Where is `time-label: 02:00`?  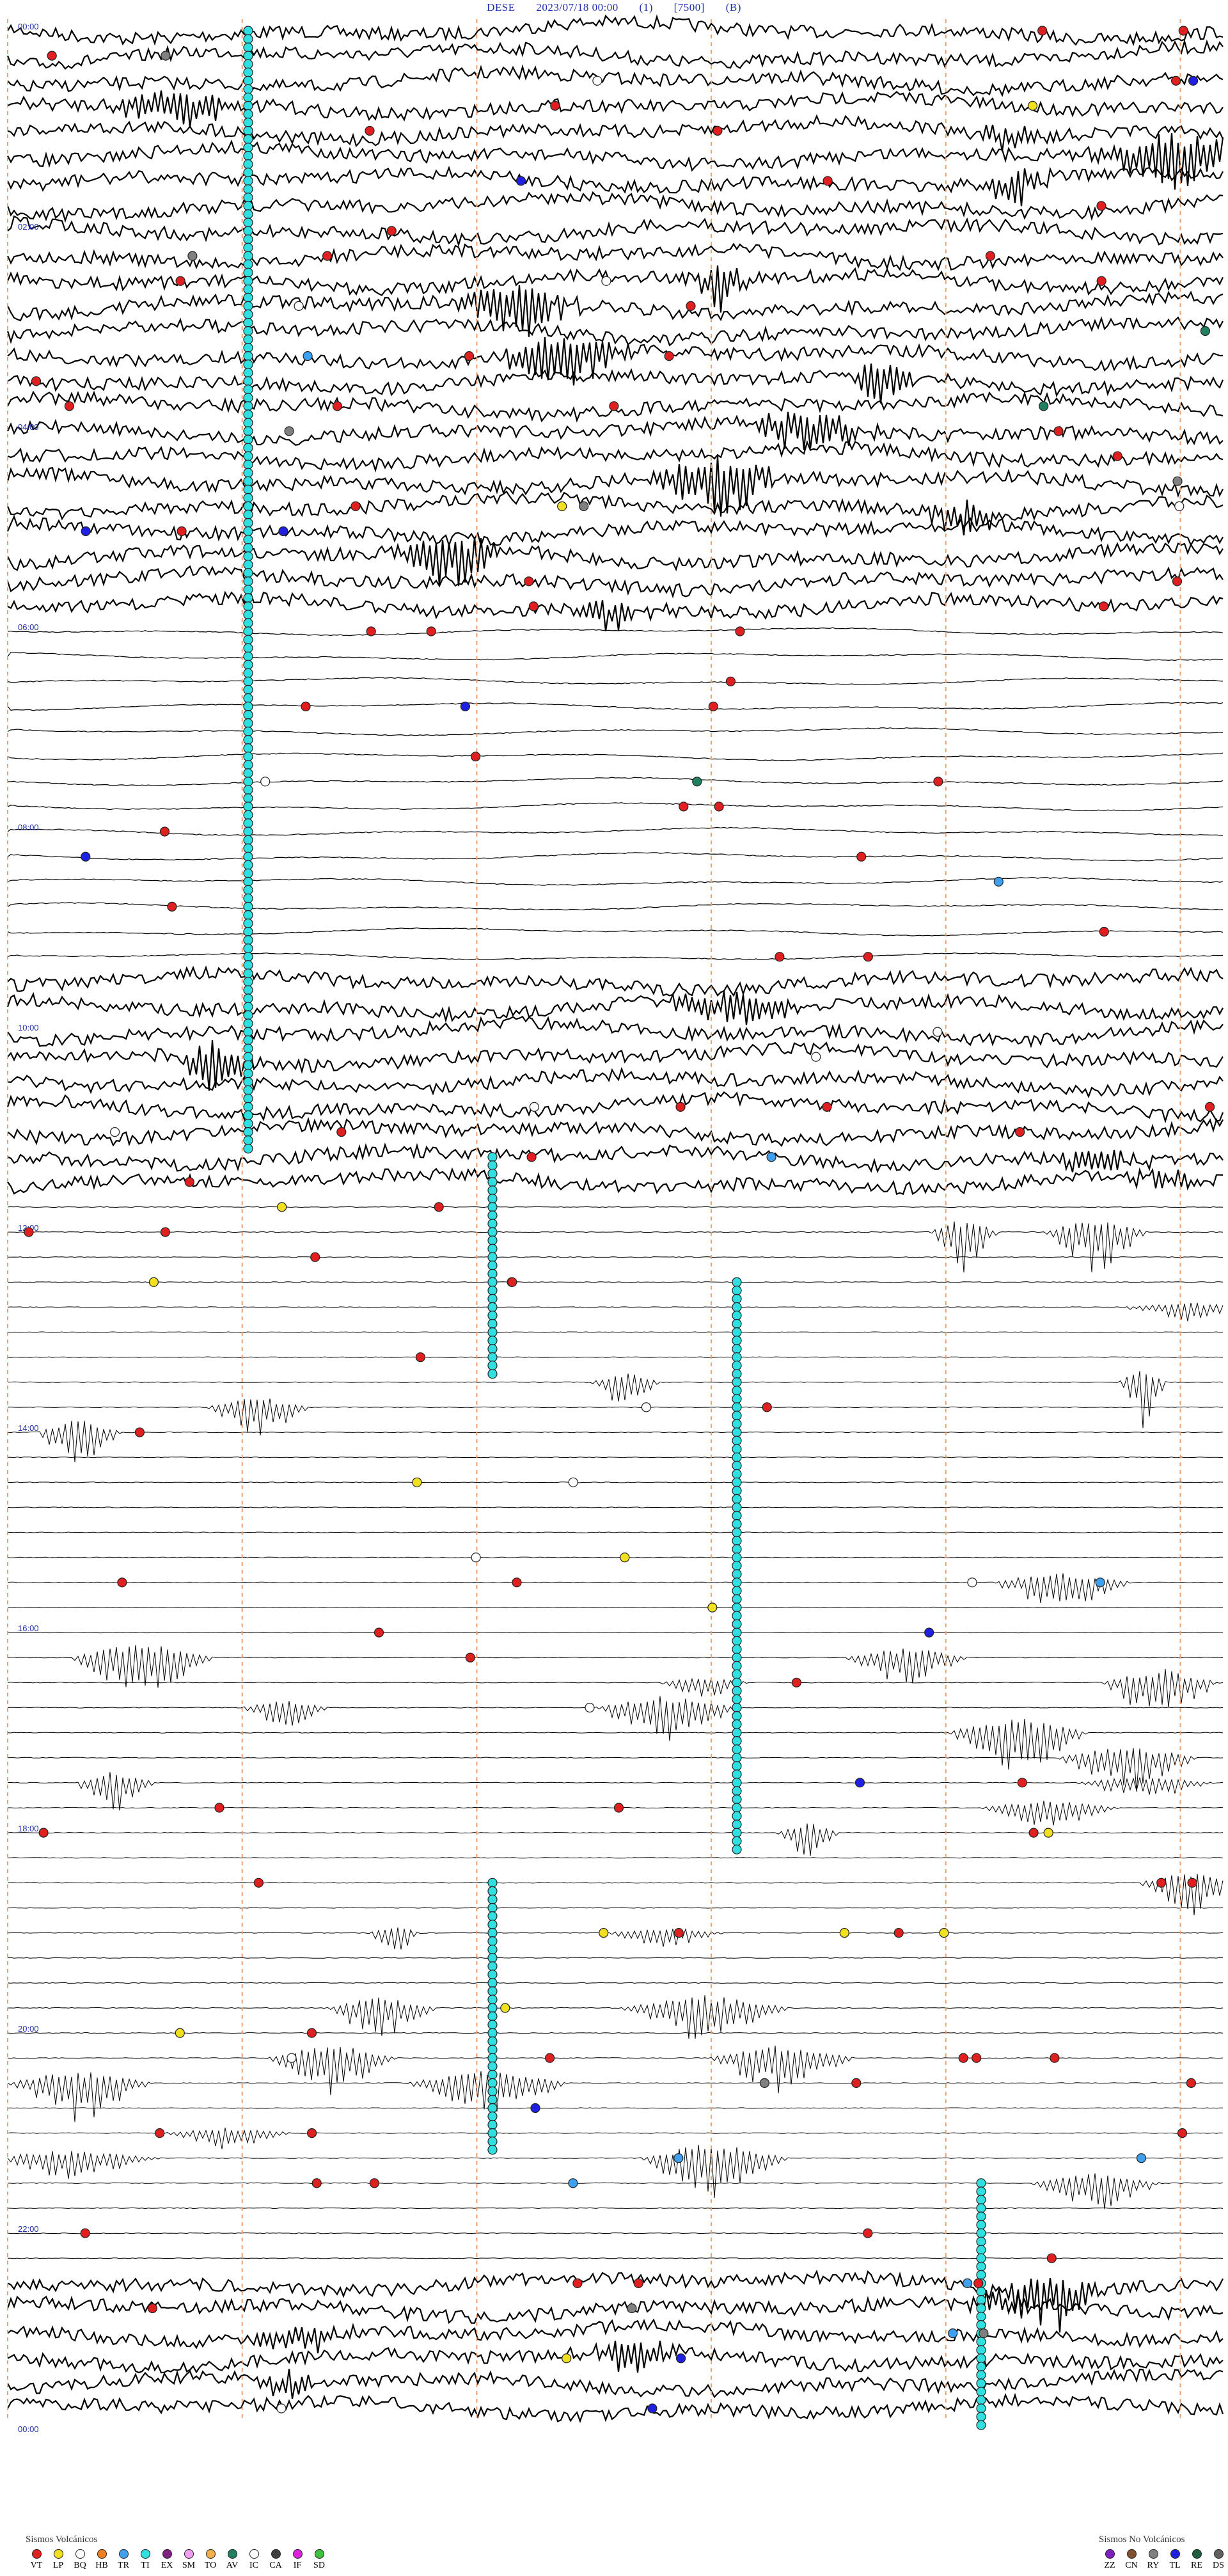 time-label: 02:00 is located at coordinates (28, 227).